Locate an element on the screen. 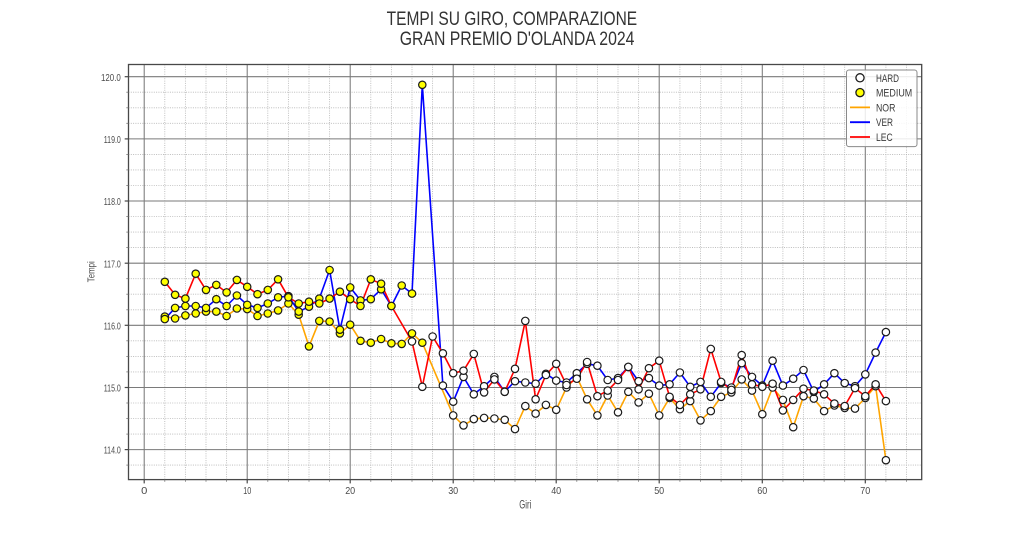 The width and height of the screenshot is (1024, 539). svg-text: 117.0 is located at coordinates (112, 264).